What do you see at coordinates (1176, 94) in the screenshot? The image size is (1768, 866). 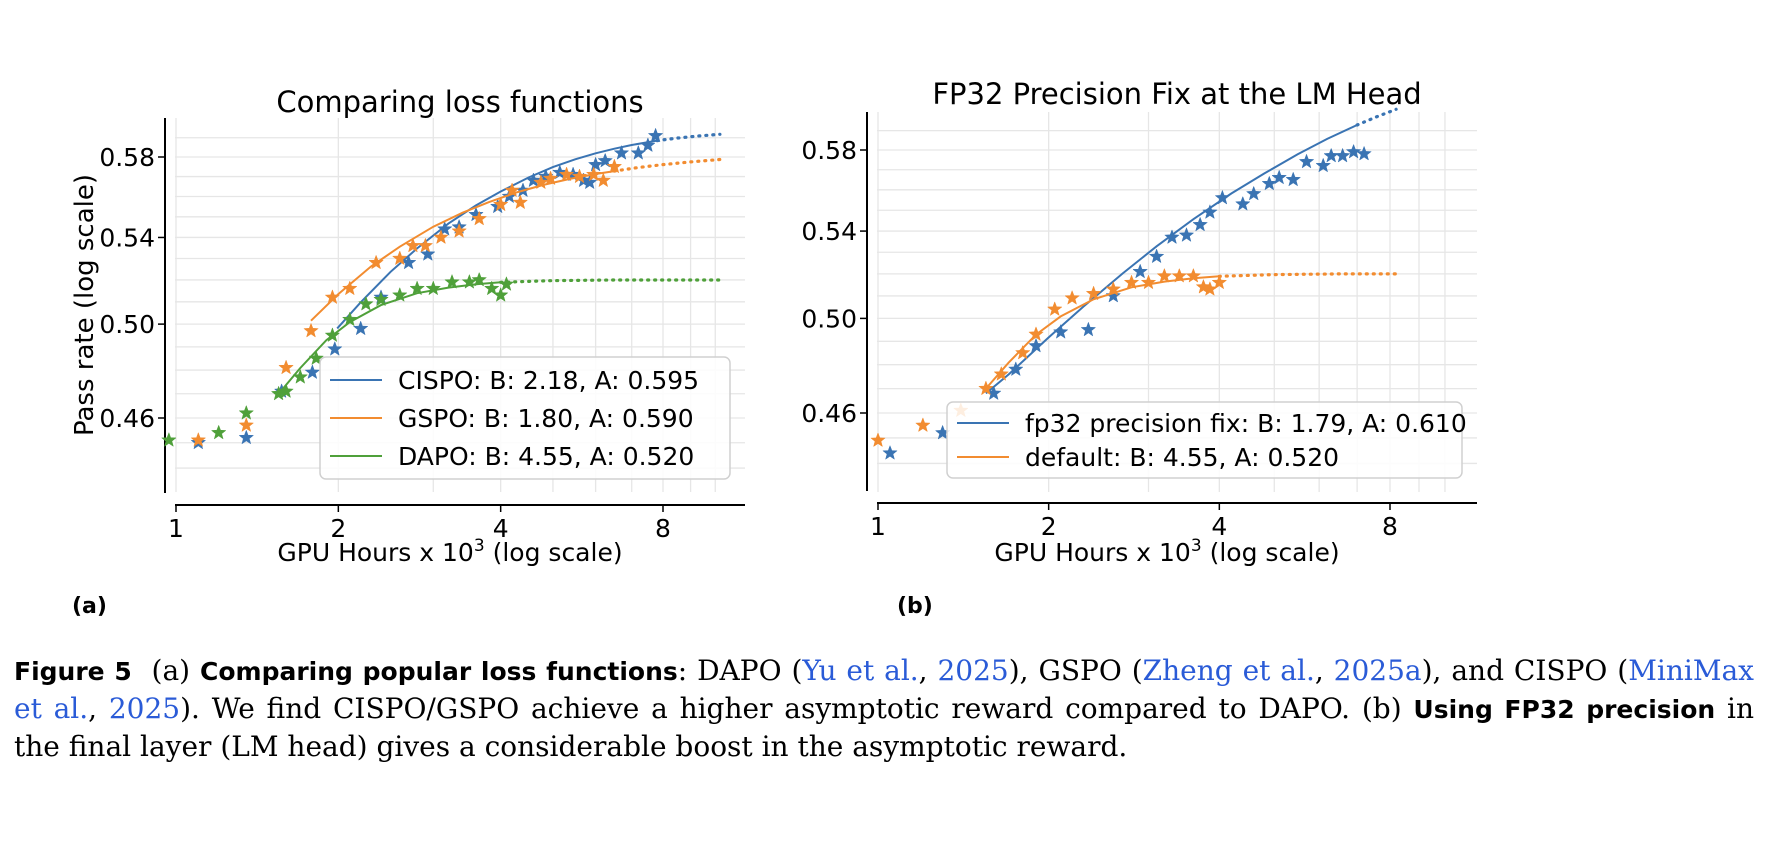 I see `chart-title: FP32 Precision Fix at the LM Head` at bounding box center [1176, 94].